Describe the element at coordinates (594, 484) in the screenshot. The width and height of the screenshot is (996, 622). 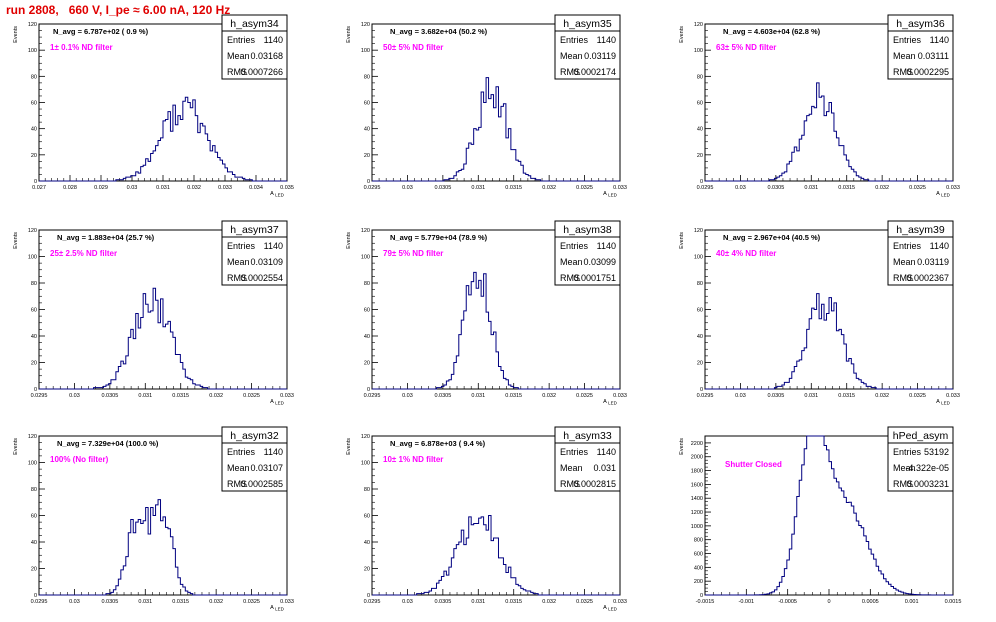
I see `stats-value-rms: 0.0002815` at that location.